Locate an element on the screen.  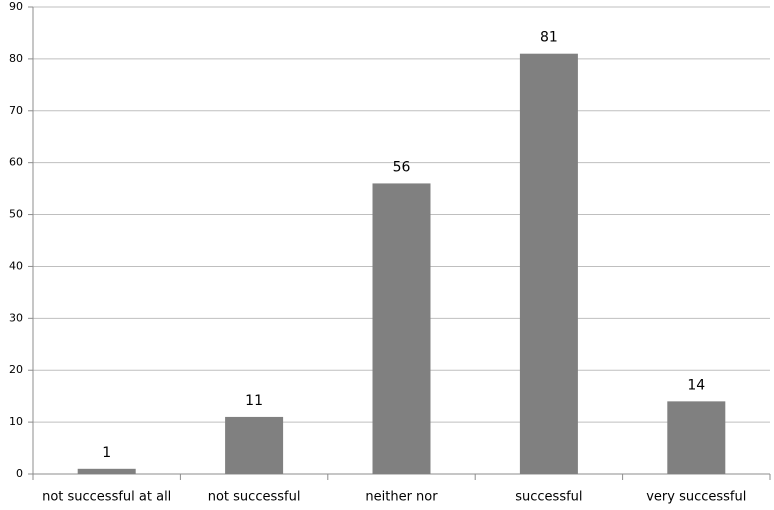
data-label: 81 is located at coordinates (549, 38).